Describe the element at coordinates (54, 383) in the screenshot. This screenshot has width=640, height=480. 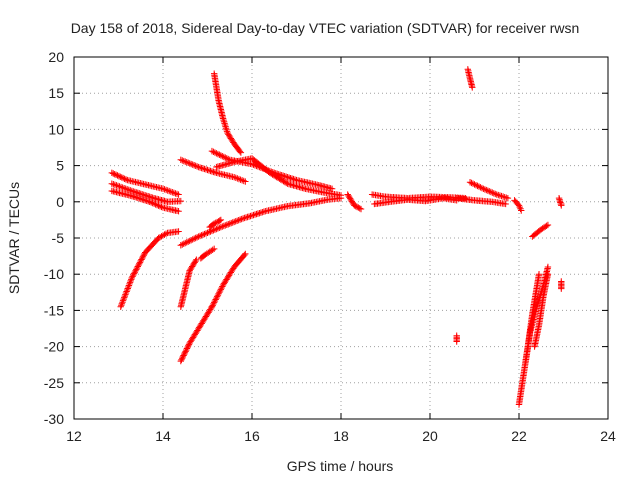
I see `y-tick-label: -25` at that location.